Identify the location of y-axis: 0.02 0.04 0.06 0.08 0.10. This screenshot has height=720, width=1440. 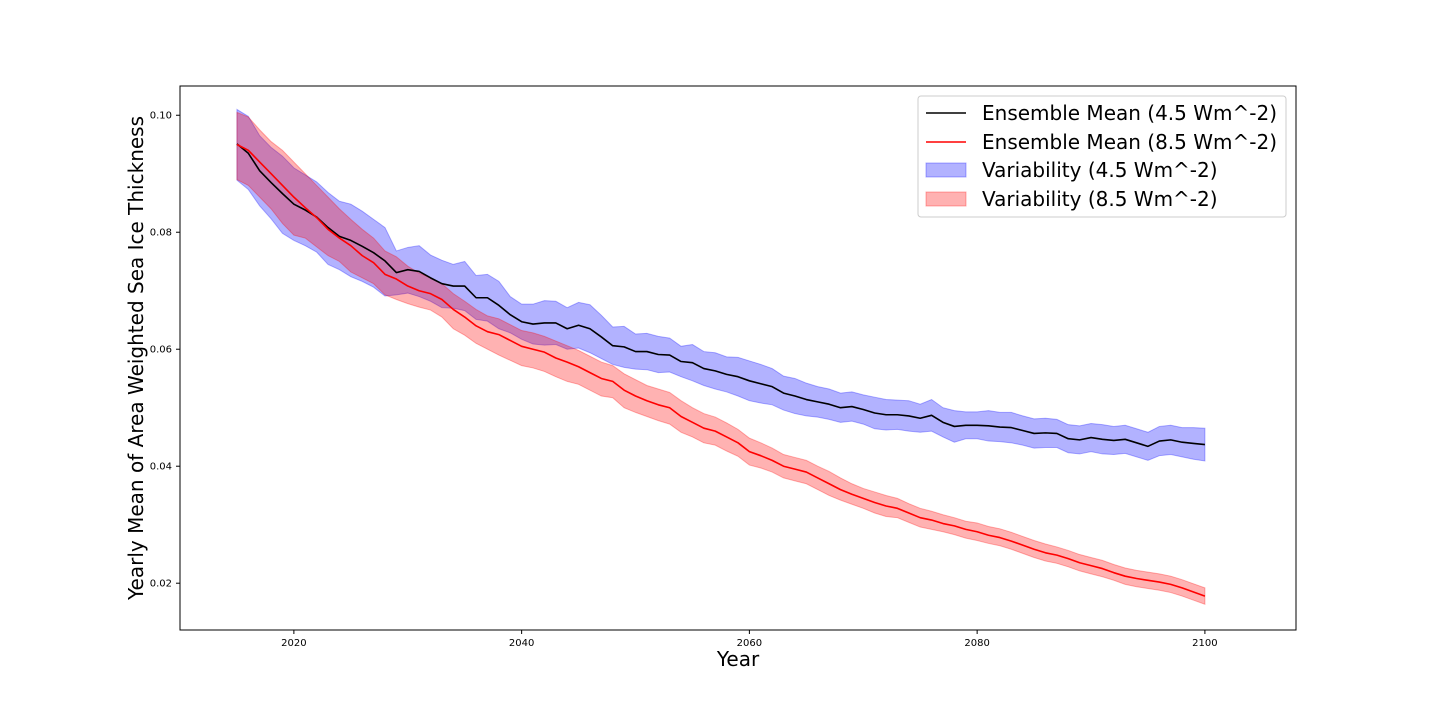
(165, 350).